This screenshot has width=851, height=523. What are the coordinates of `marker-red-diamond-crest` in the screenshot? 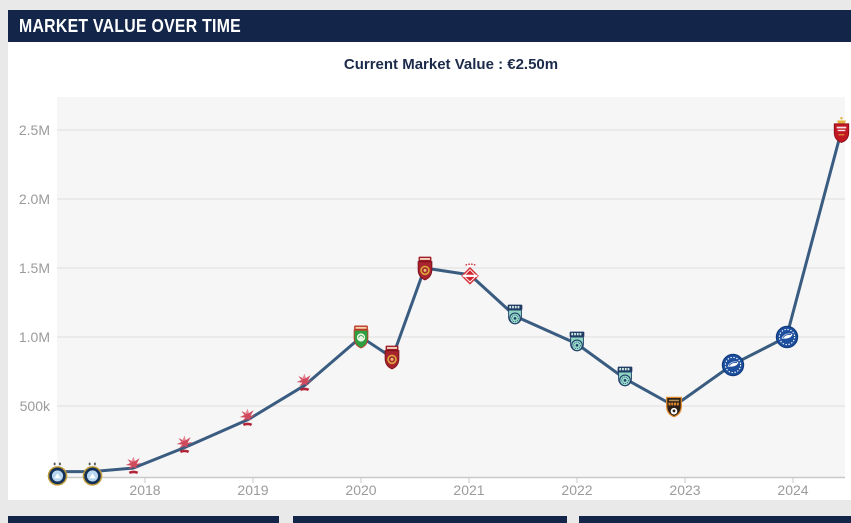 It's located at (470, 274).